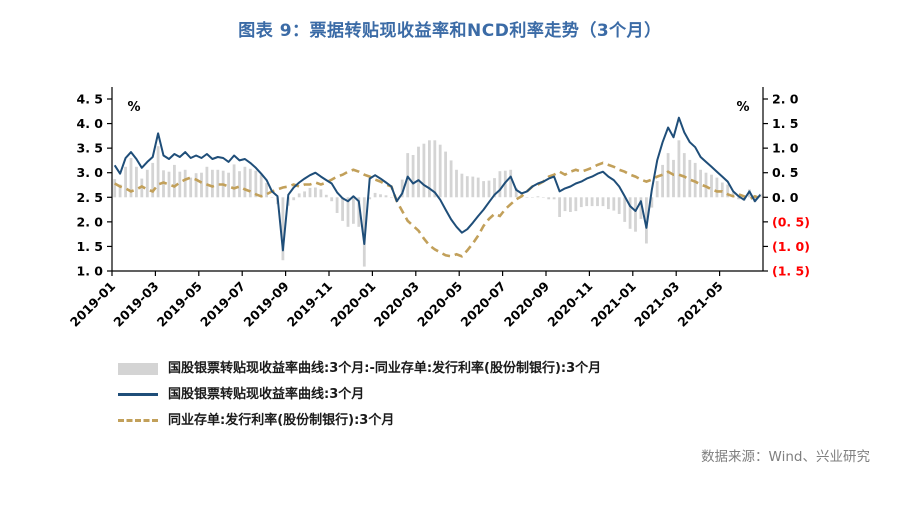  I want to click on x-axis-tick-label: 2019-07, so click(222, 304).